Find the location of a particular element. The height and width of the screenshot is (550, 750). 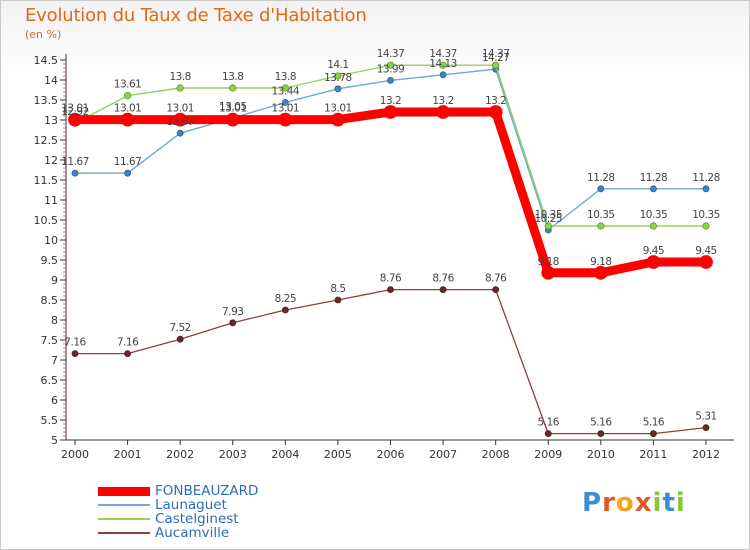

y-tick-label: 14 is located at coordinates (51, 80).